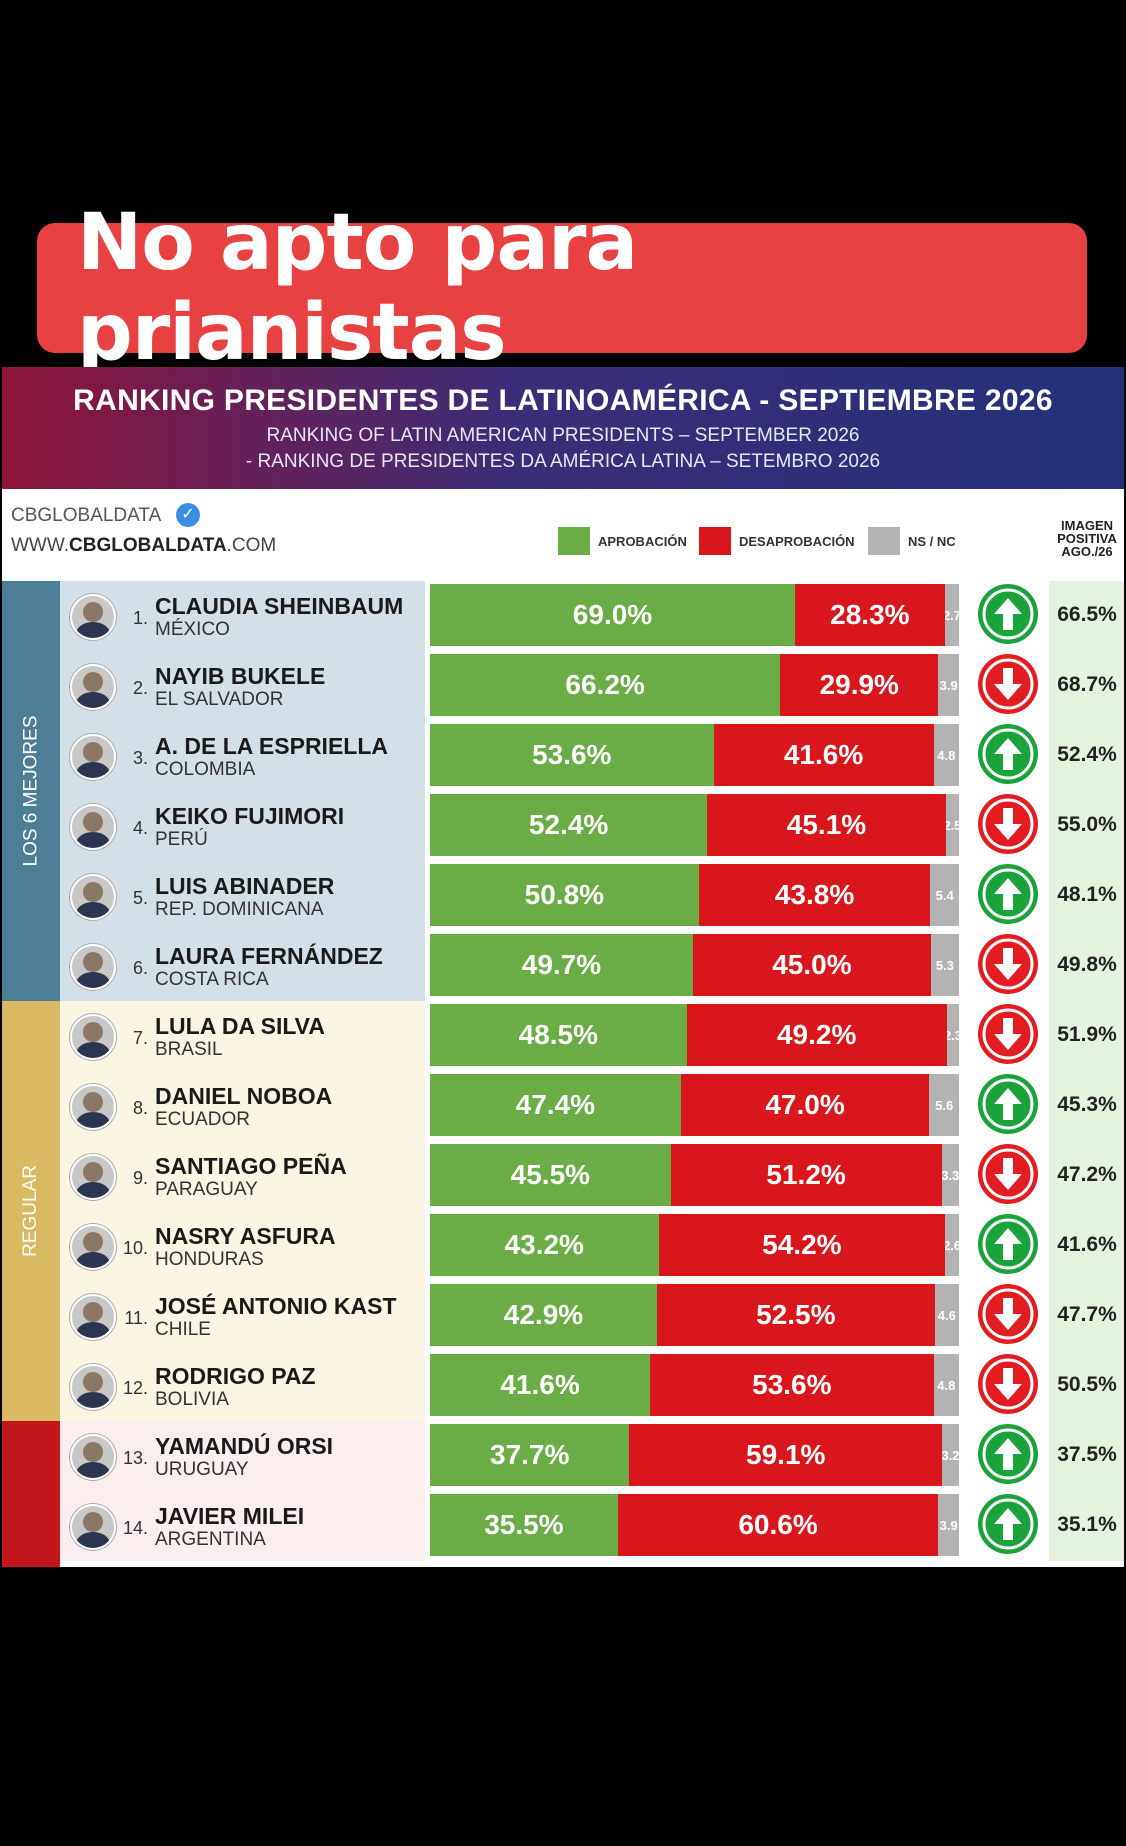 Image resolution: width=1126 pixels, height=1846 pixels. I want to click on image-positive-cell: 52.4%, so click(1086, 756).